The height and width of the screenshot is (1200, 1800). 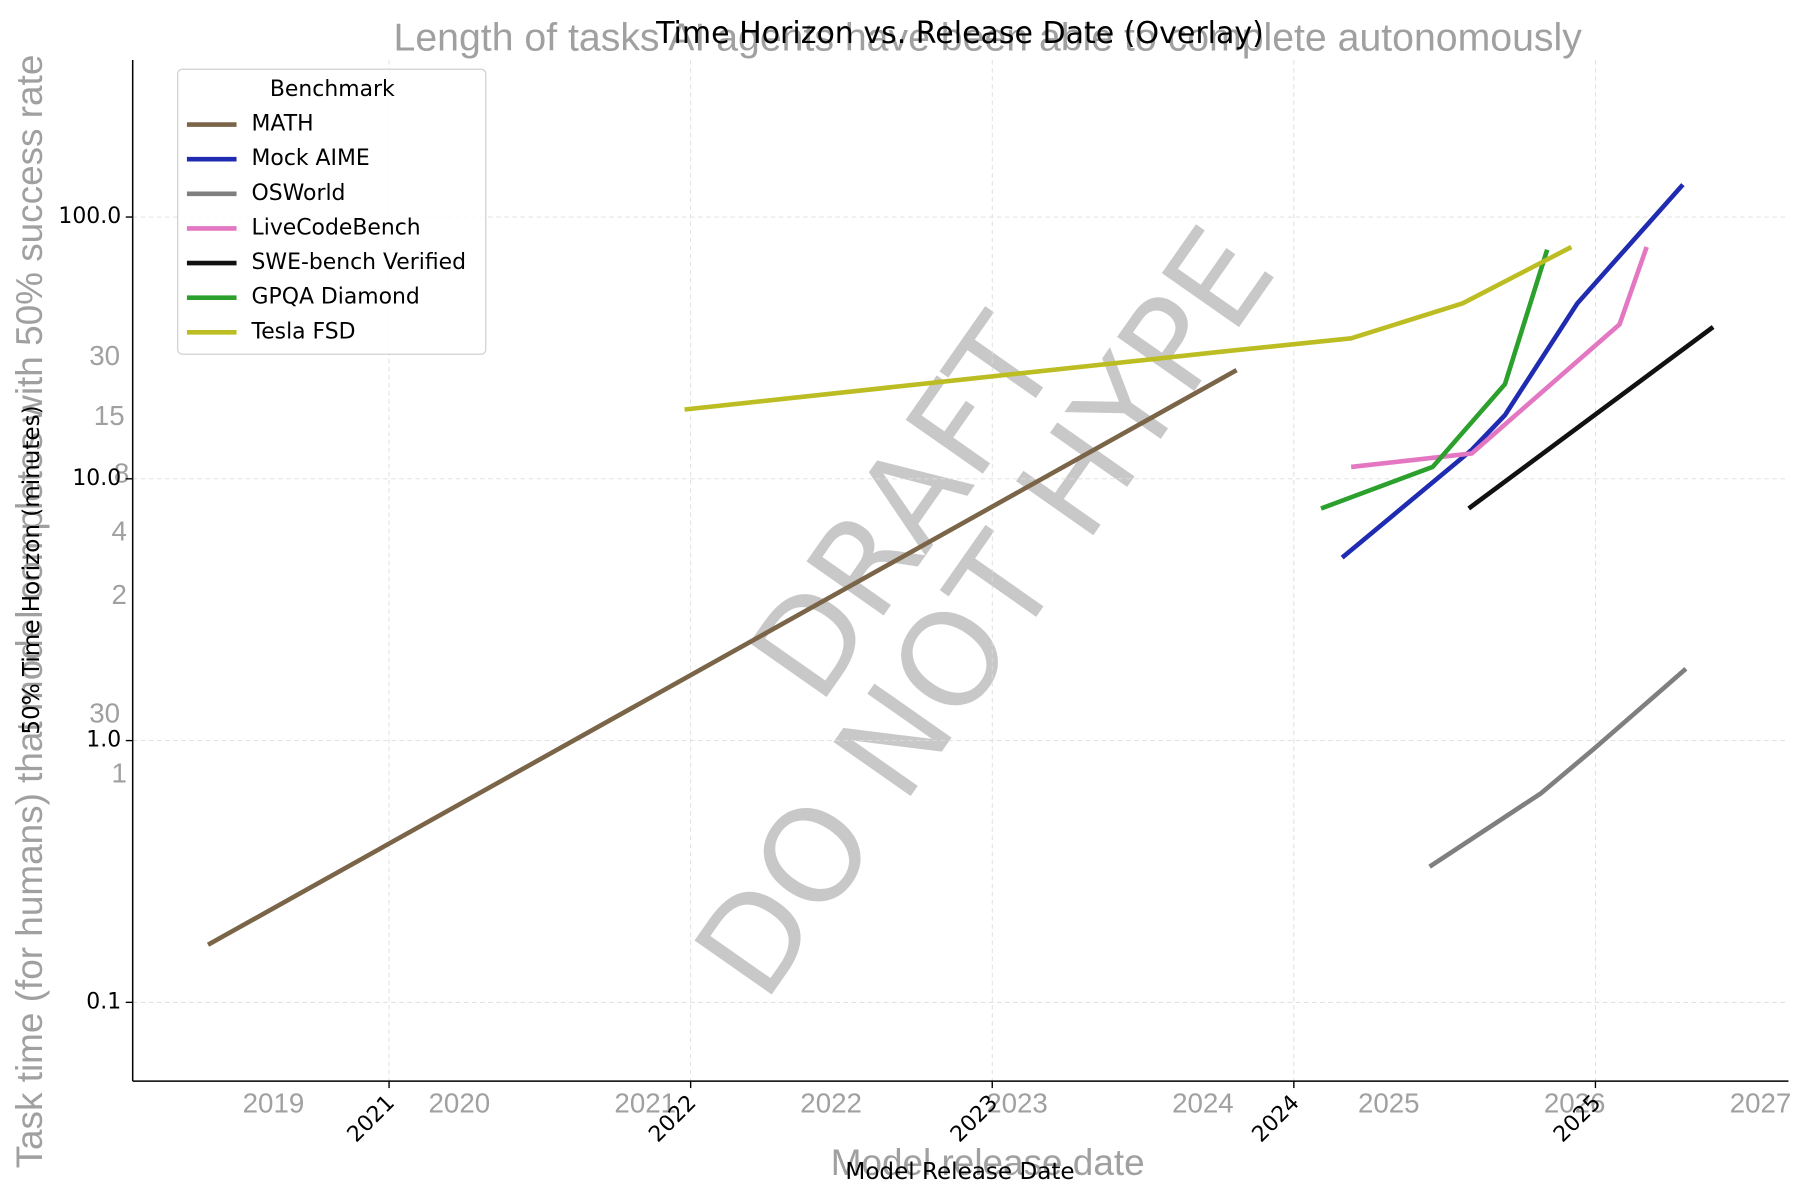 What do you see at coordinates (303, 331) in the screenshot?
I see `legend-label: Tesla FSD` at bounding box center [303, 331].